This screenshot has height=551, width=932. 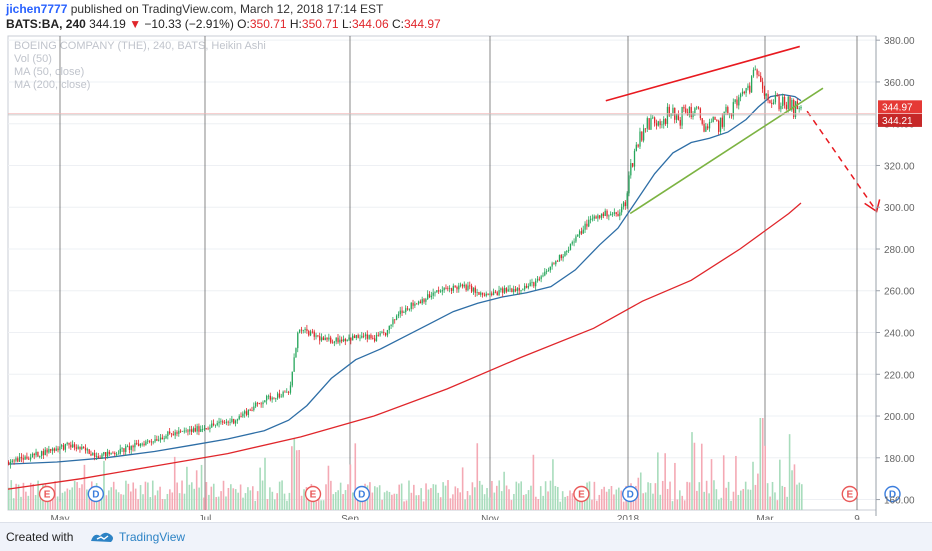 What do you see at coordinates (37, 9) in the screenshot?
I see `author-link: jichen7777` at bounding box center [37, 9].